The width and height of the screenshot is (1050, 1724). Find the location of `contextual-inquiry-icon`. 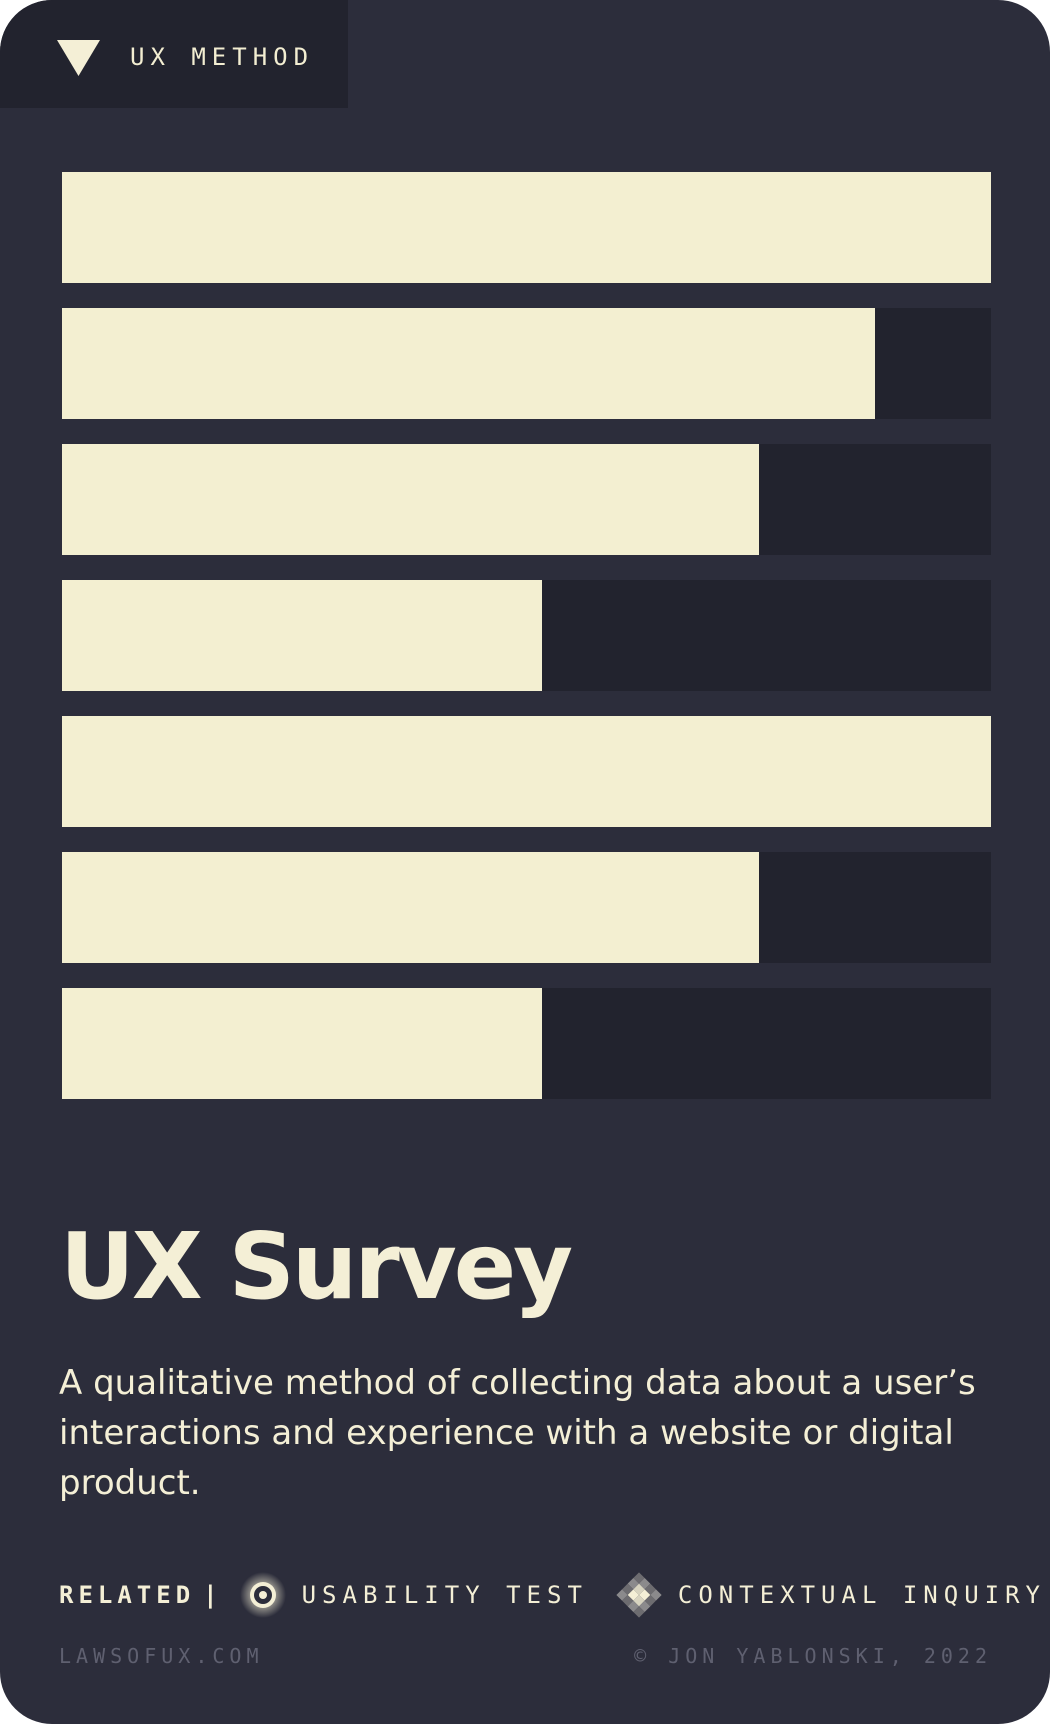

contextual-inquiry-icon is located at coordinates (639, 1595).